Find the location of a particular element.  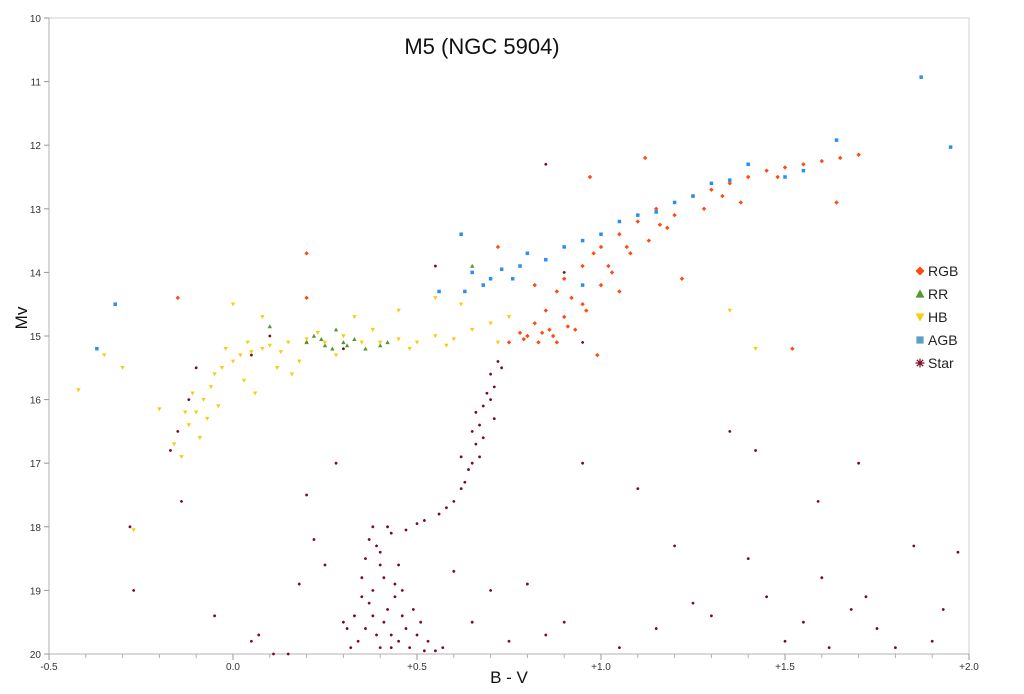

y-tick-label: 20 is located at coordinates (36, 655).